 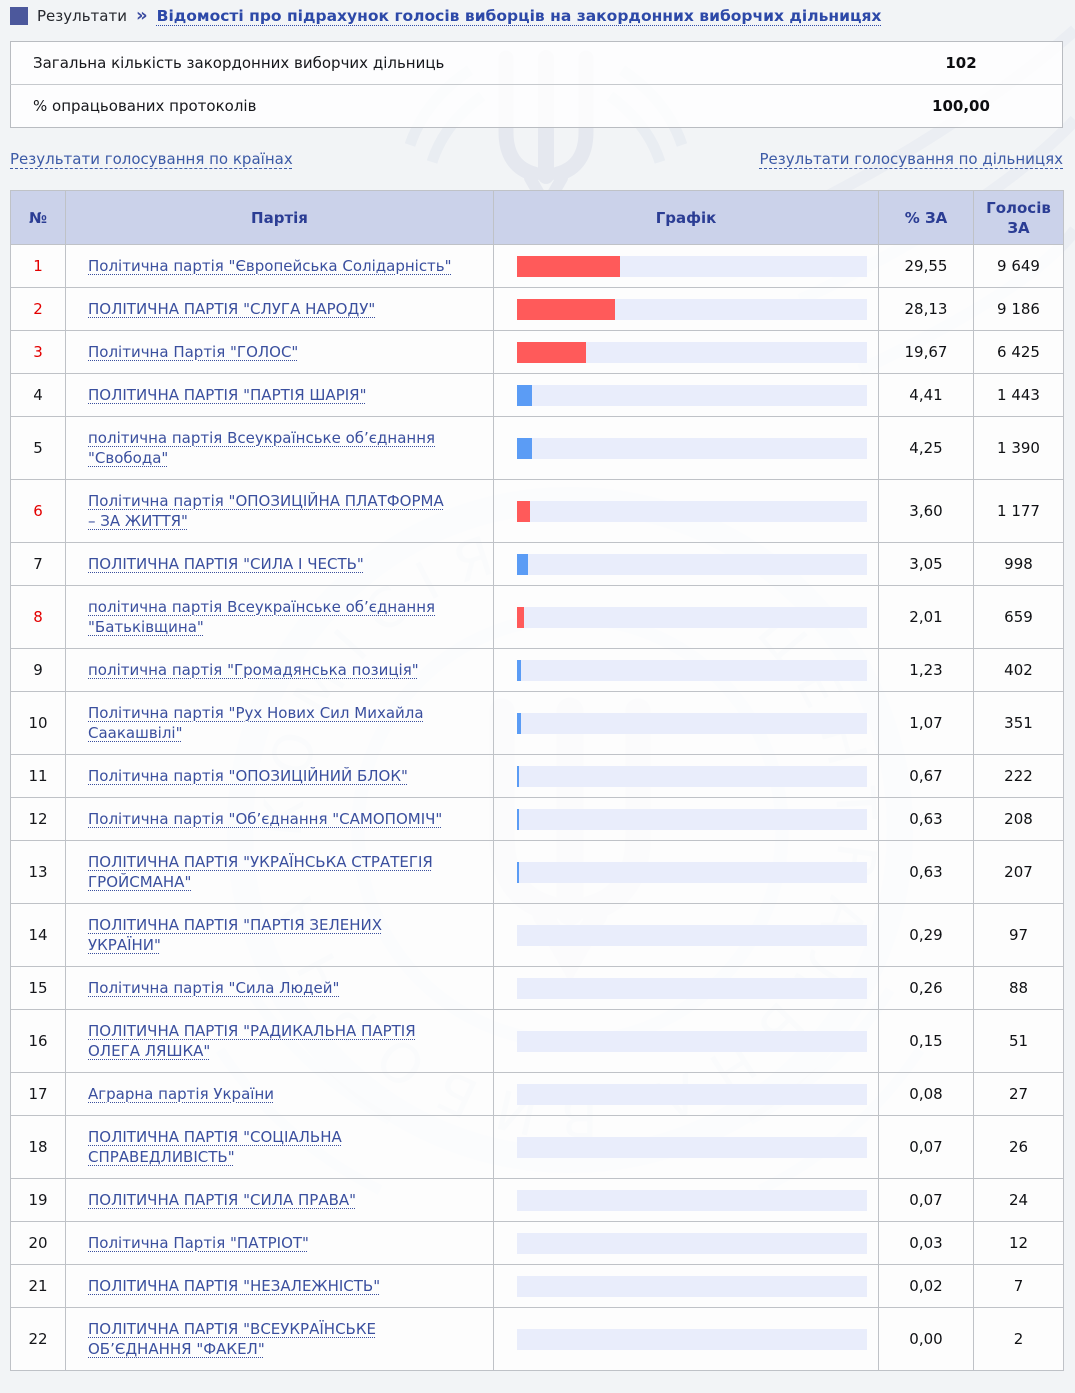 I want to click on votes-value: 9 186, so click(x=1018, y=309).